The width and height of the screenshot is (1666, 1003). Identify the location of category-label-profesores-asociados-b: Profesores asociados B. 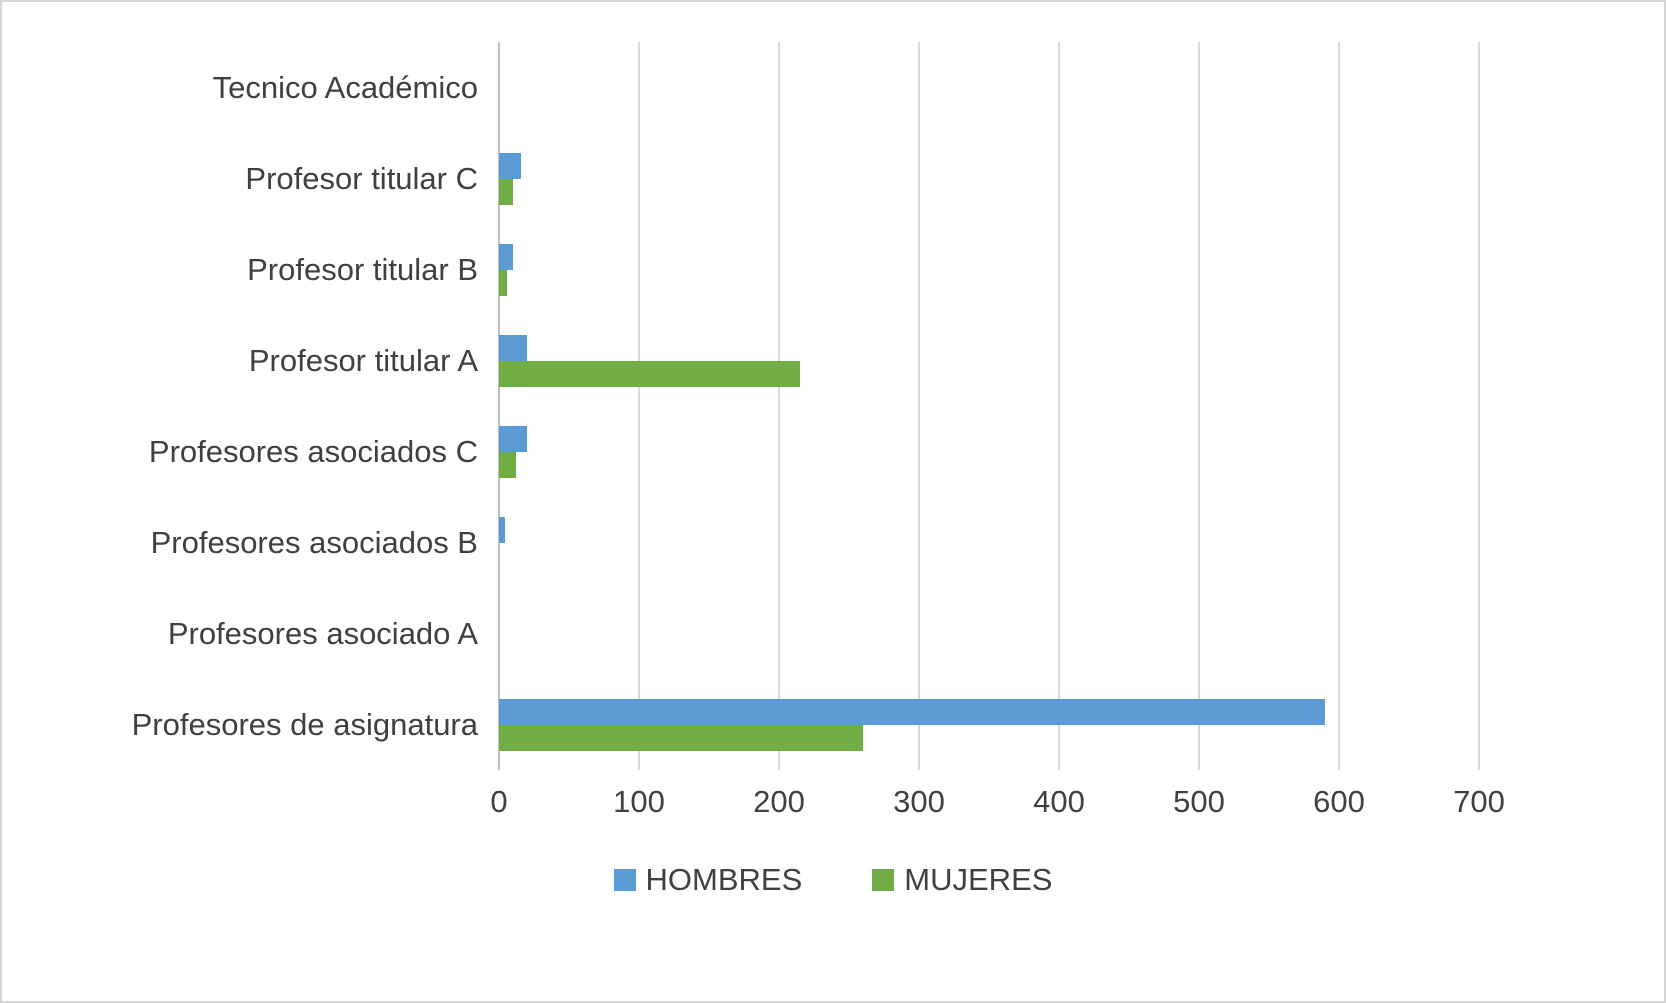
(314, 542).